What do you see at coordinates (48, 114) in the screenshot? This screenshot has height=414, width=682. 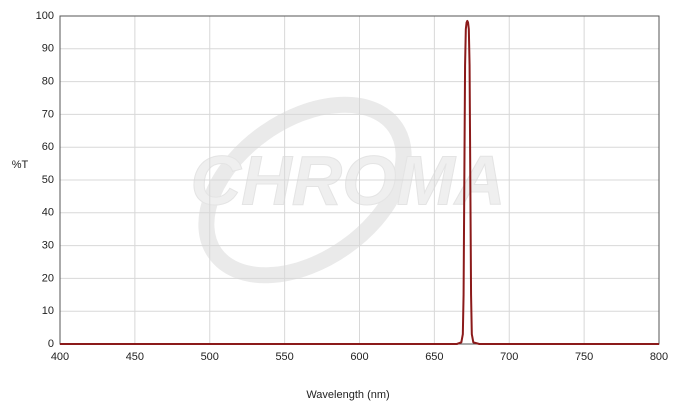 I see `y-tick-label: 70` at bounding box center [48, 114].